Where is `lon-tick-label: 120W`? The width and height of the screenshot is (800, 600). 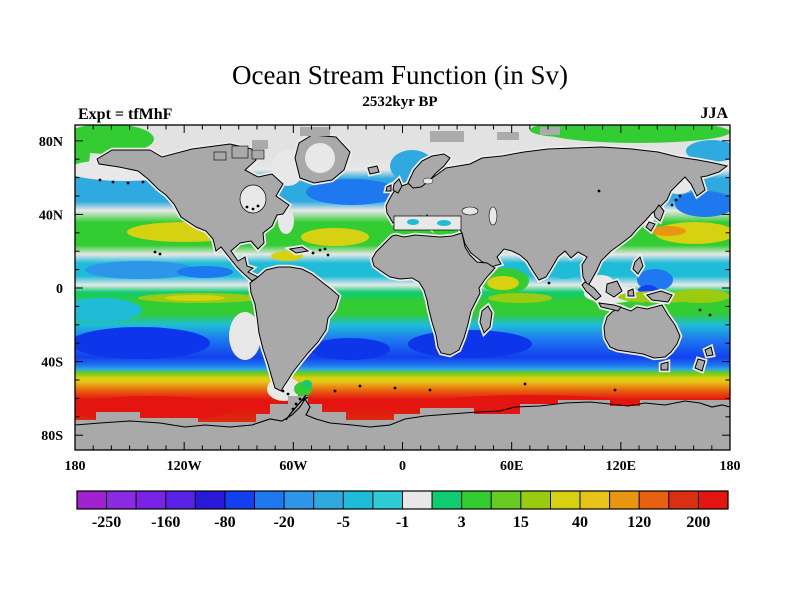
lon-tick-label: 120W is located at coordinates (184, 466).